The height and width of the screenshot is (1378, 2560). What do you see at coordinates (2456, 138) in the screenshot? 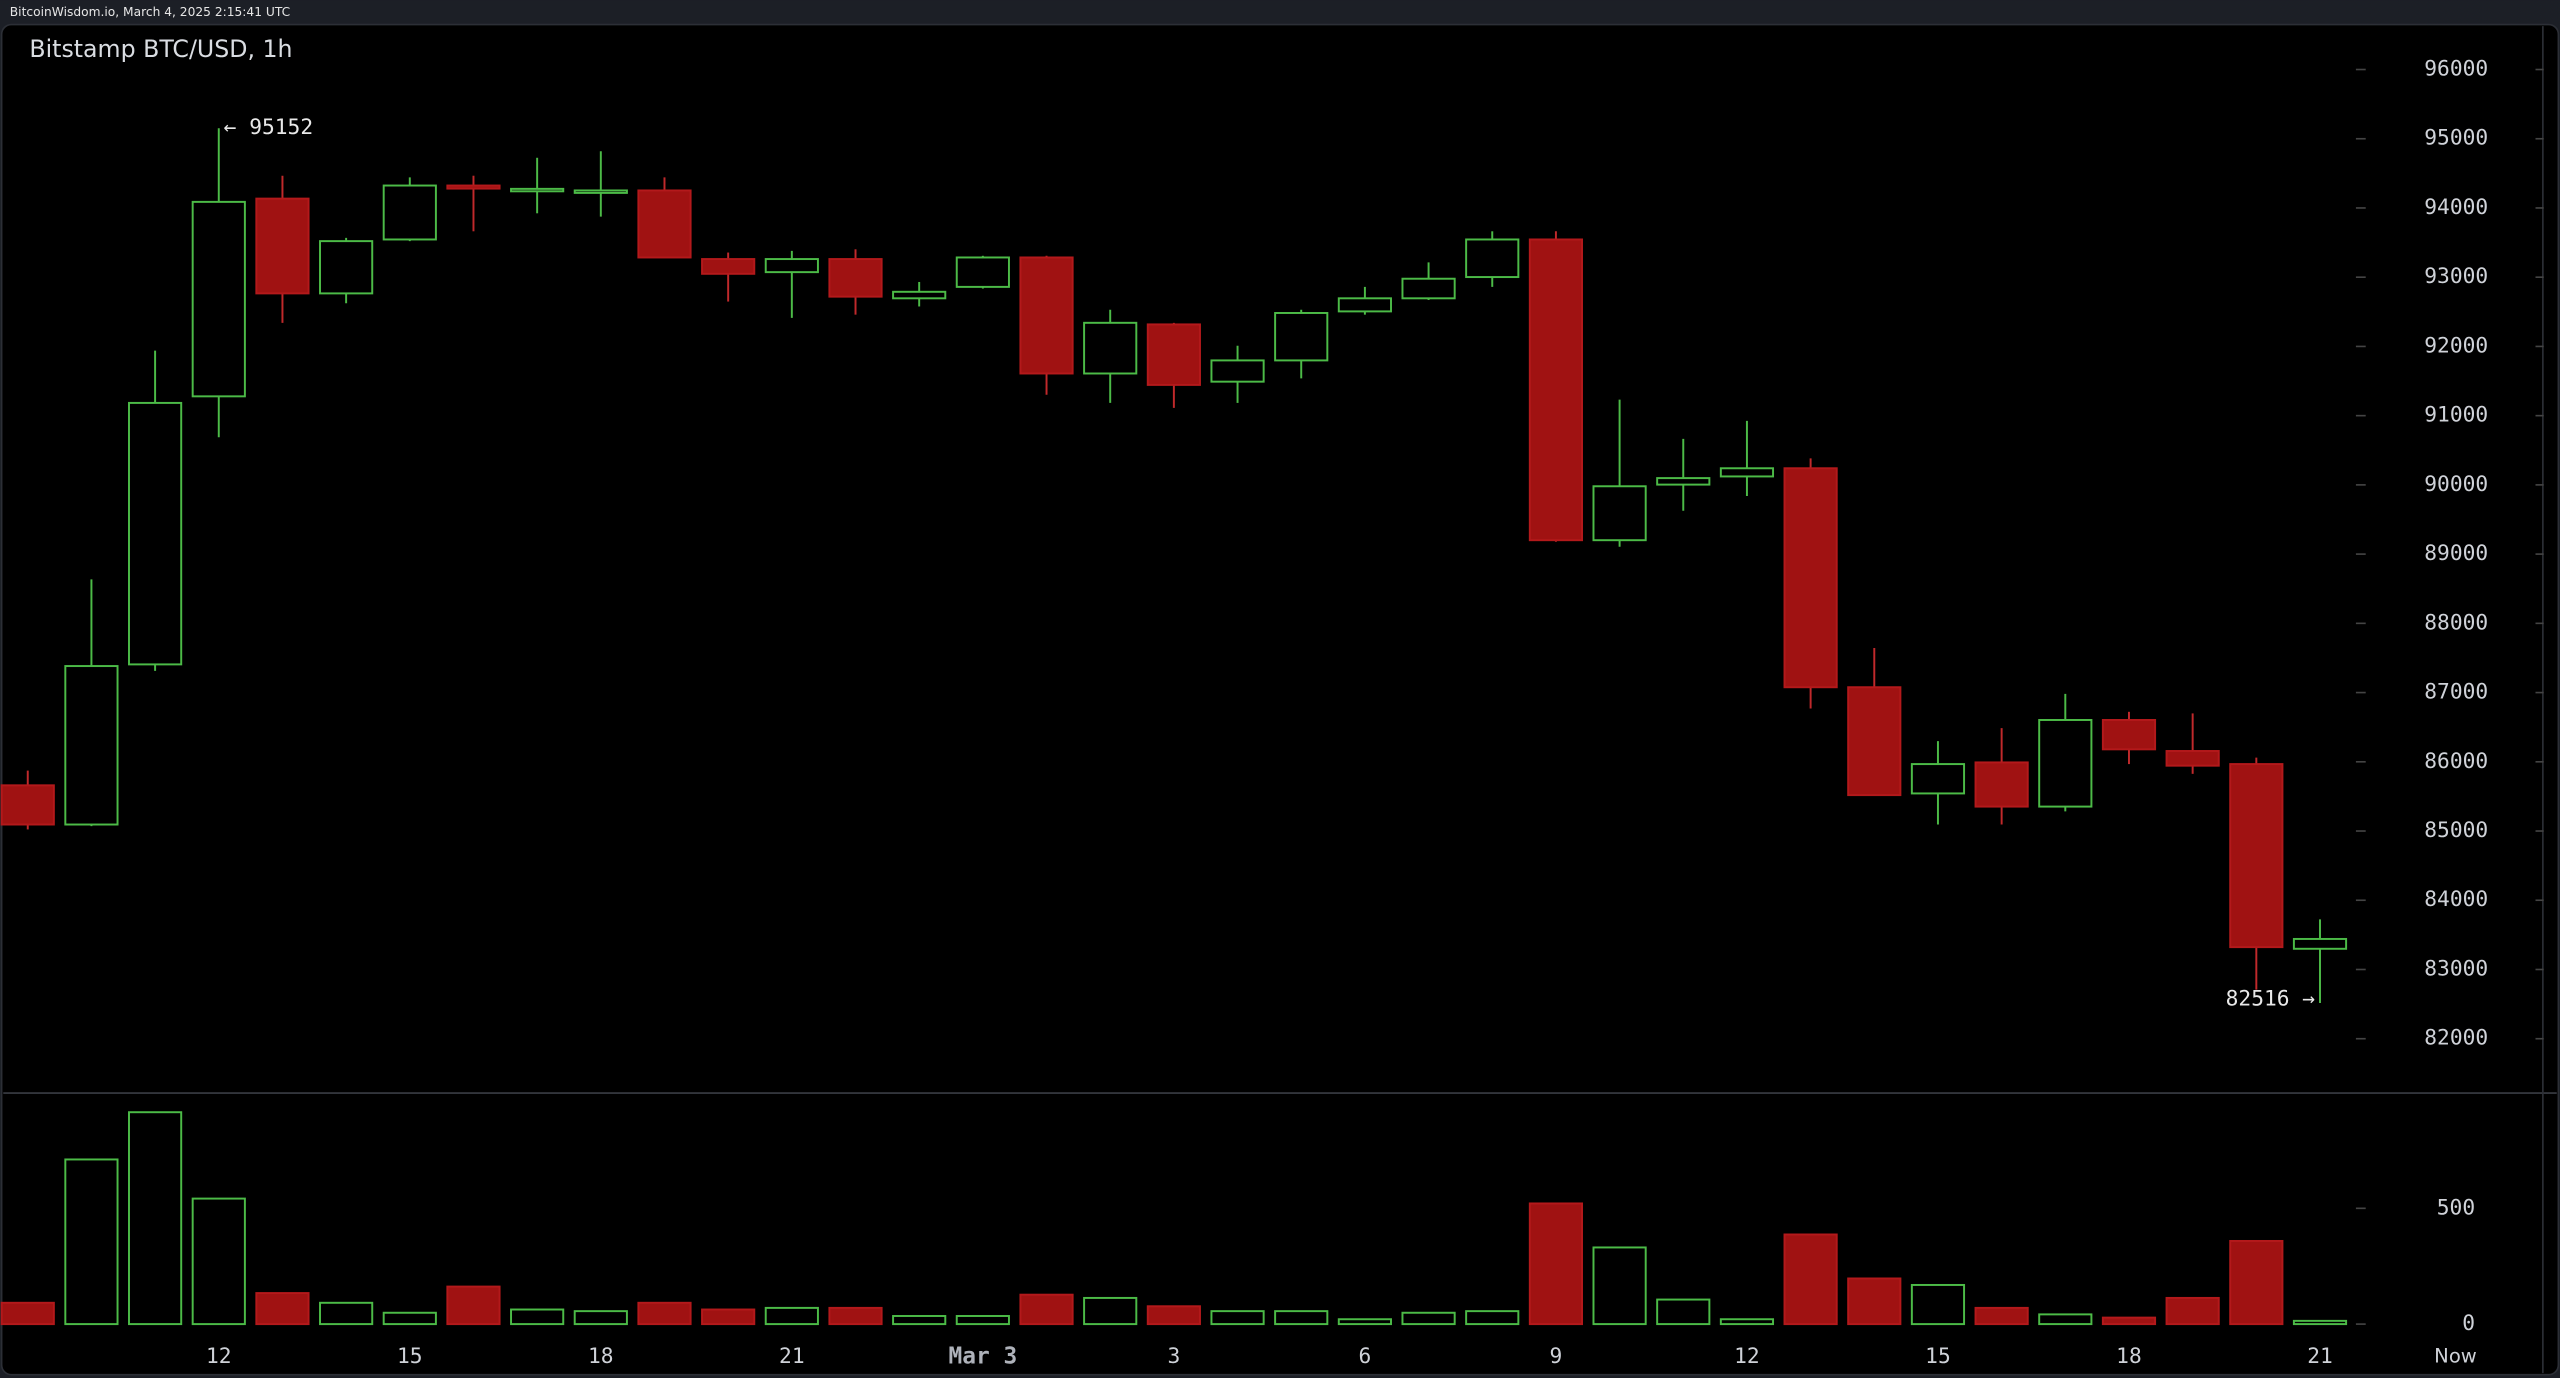
I see `y-tick-label: 95000` at bounding box center [2456, 138].